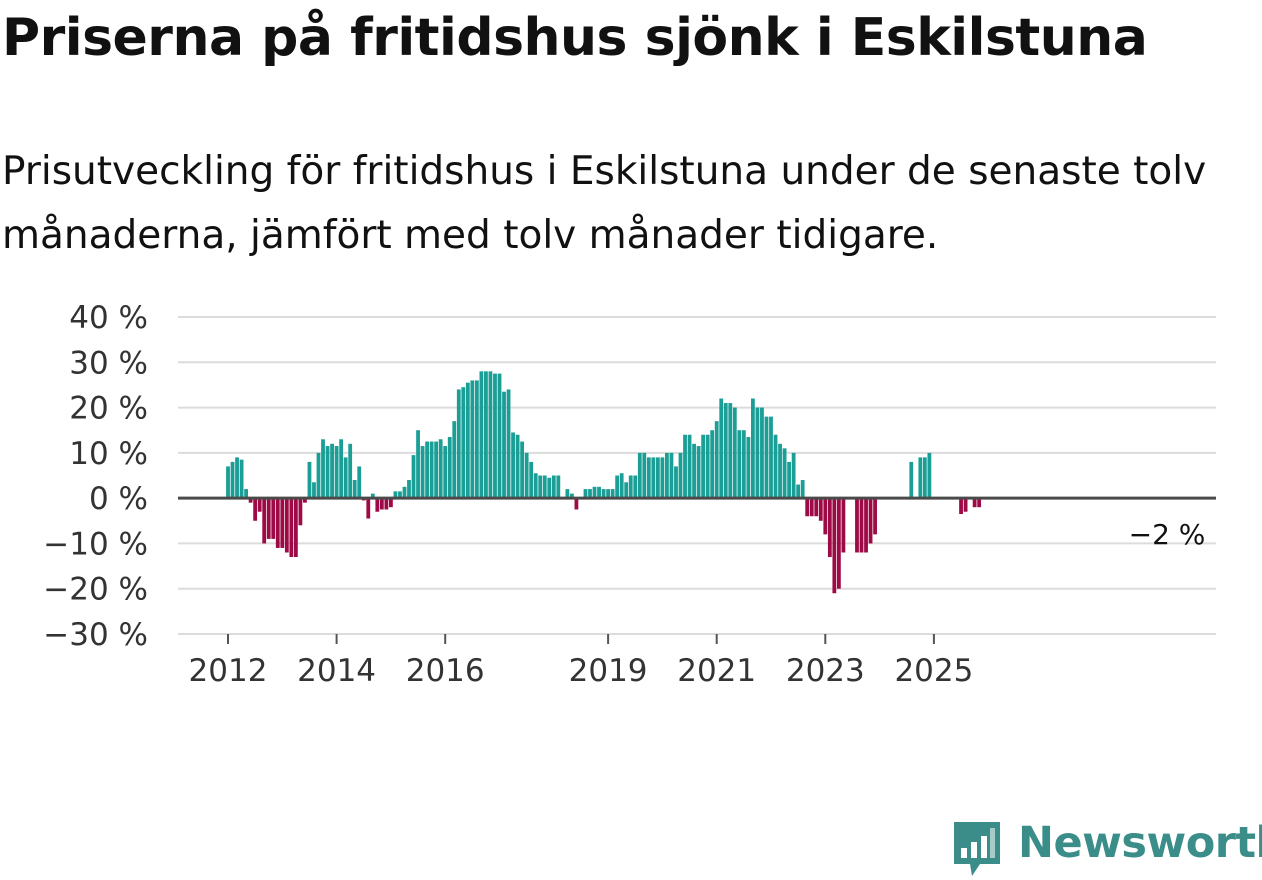  I want to click on x-tick-label: 2023, so click(825, 671).